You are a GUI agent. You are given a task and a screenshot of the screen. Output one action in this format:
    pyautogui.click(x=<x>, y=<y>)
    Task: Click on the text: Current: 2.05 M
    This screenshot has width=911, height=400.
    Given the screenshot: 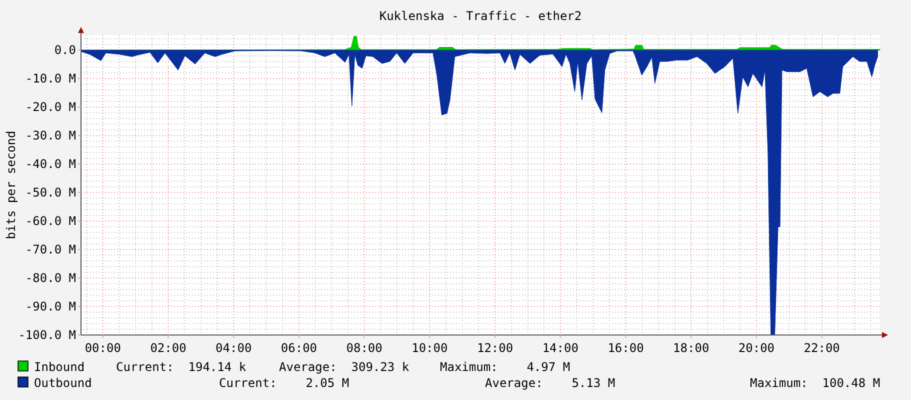 What is the action you would take?
    pyautogui.click(x=284, y=383)
    